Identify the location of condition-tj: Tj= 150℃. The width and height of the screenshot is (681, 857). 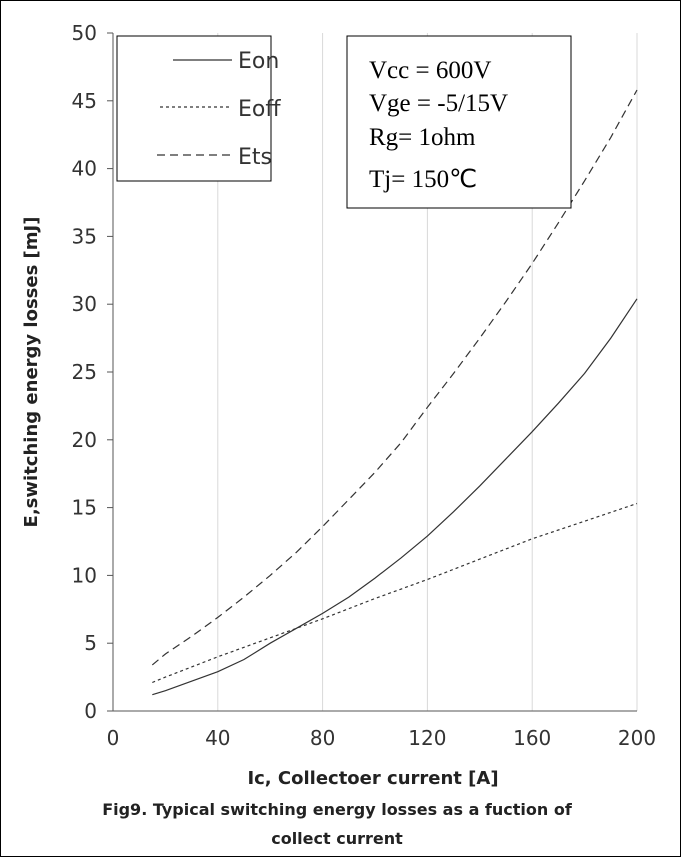
(423, 179).